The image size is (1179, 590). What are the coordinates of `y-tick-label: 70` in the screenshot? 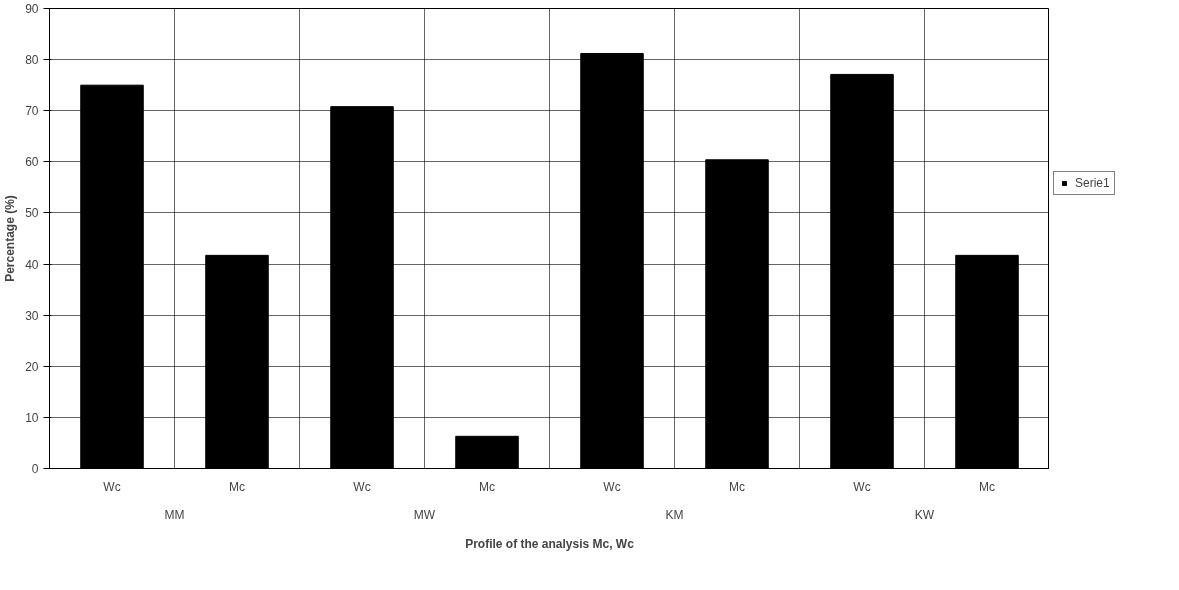 It's located at (32, 111).